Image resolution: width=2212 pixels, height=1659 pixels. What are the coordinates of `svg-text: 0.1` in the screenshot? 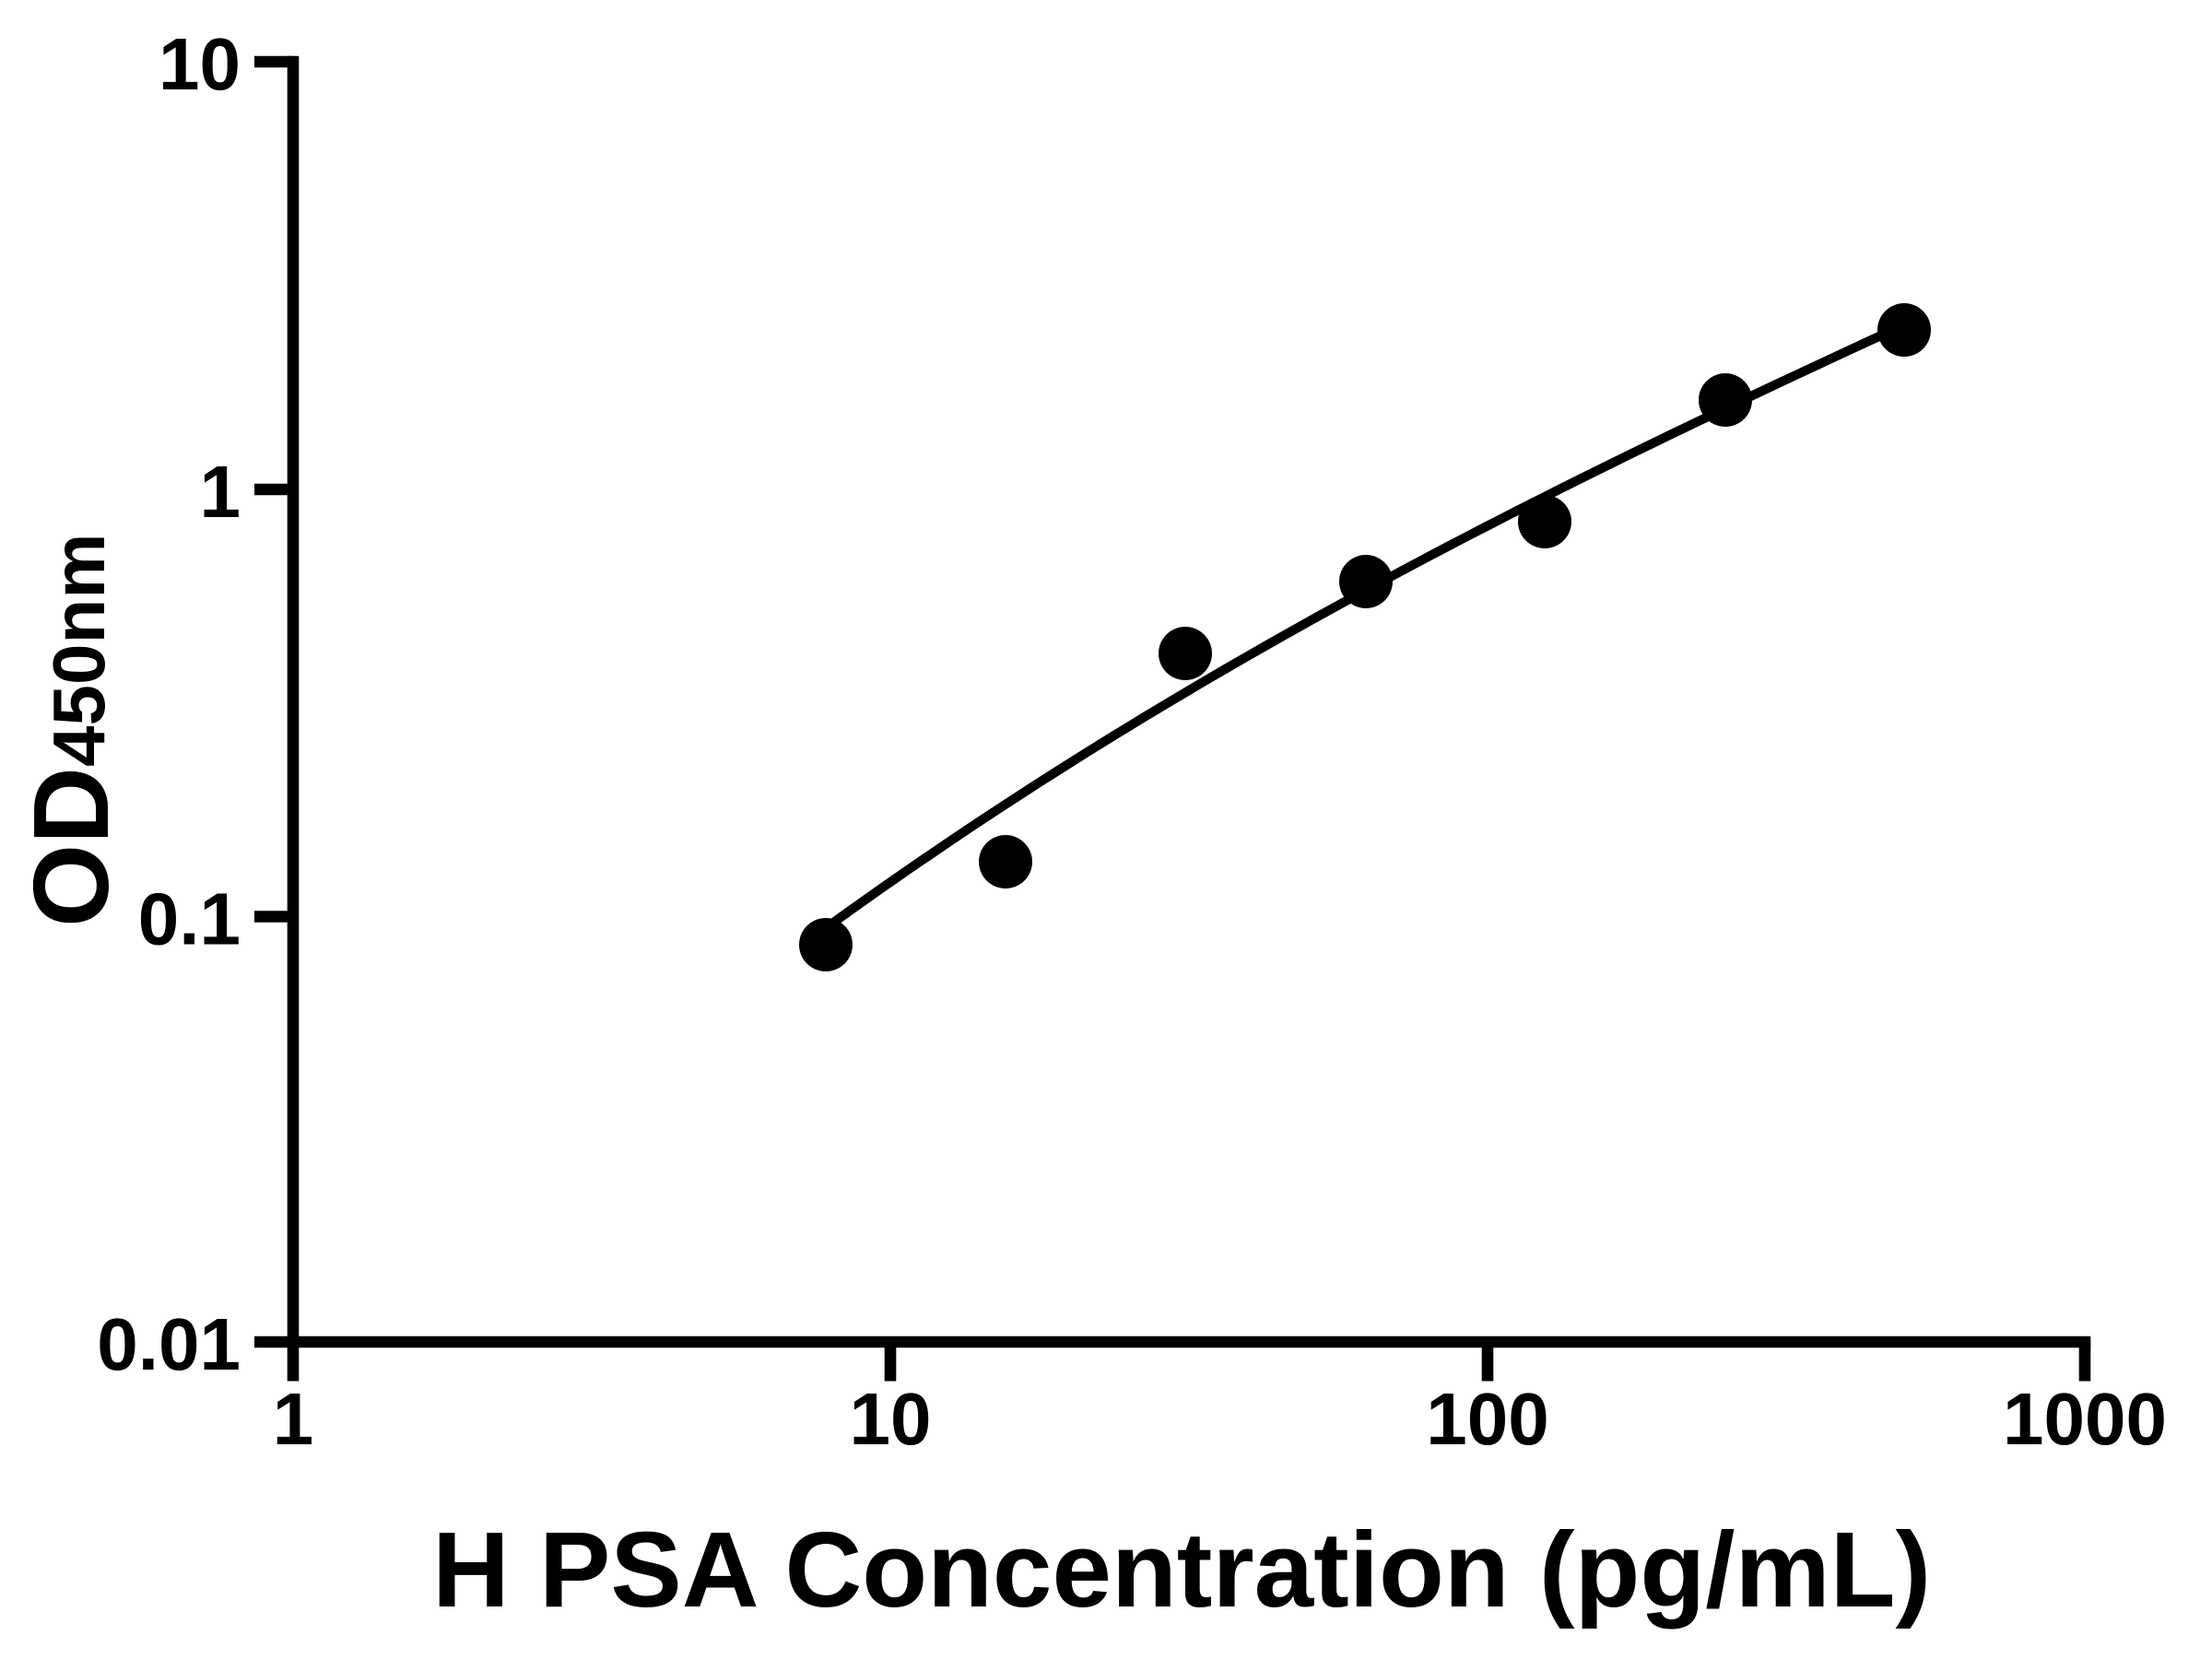 It's located at (189, 919).